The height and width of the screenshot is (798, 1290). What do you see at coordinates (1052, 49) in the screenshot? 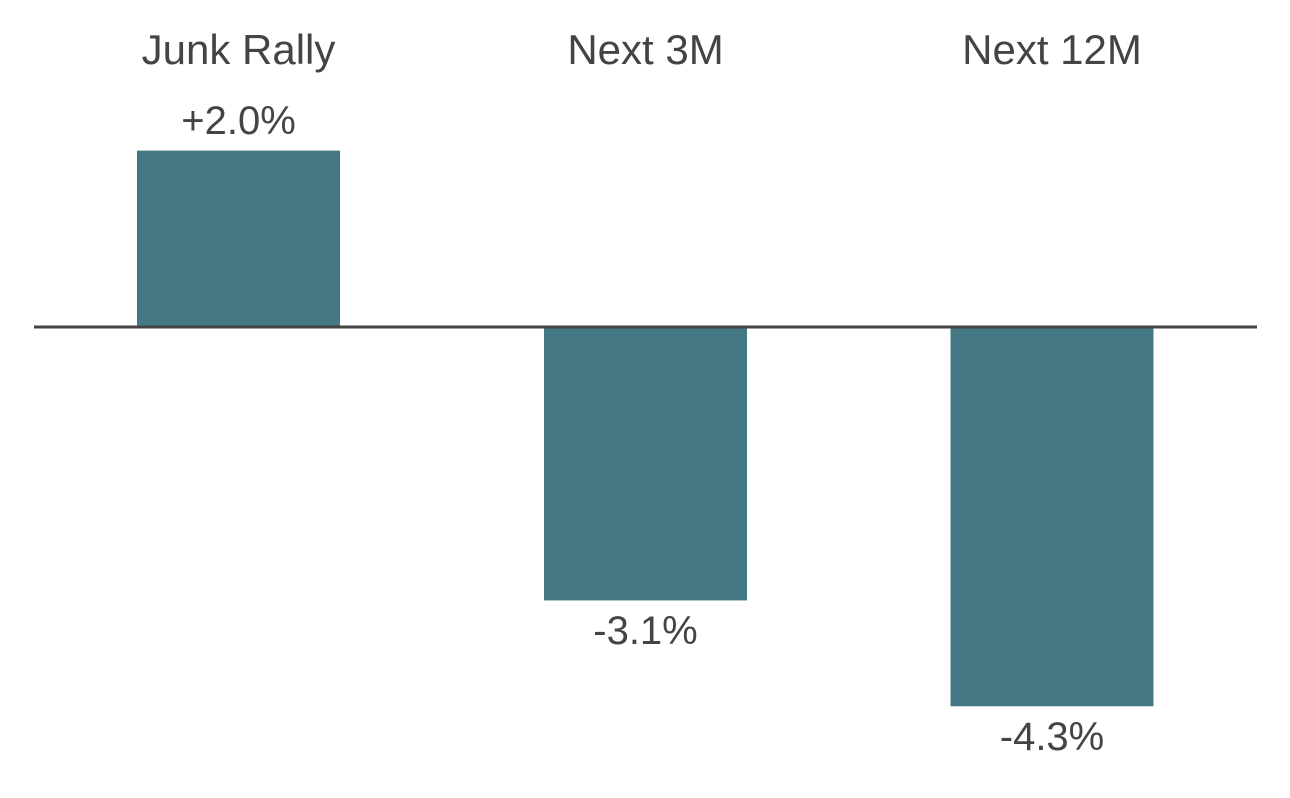
I see `category-label-next-12m: Next 12M` at bounding box center [1052, 49].